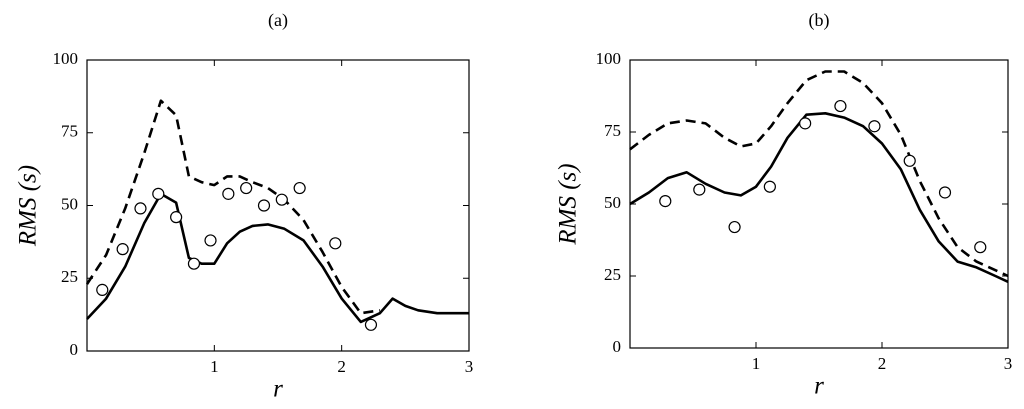 Image resolution: width=1024 pixels, height=409 pixels. What do you see at coordinates (278, 20) in the screenshot?
I see `panel-title: (a)` at bounding box center [278, 20].